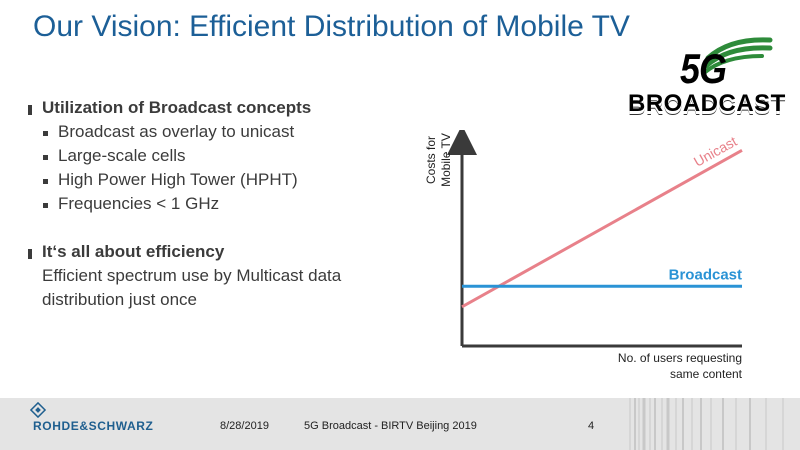 The image size is (800, 450). What do you see at coordinates (602, 228) in the screenshot?
I see `series-line-unicast` at bounding box center [602, 228].